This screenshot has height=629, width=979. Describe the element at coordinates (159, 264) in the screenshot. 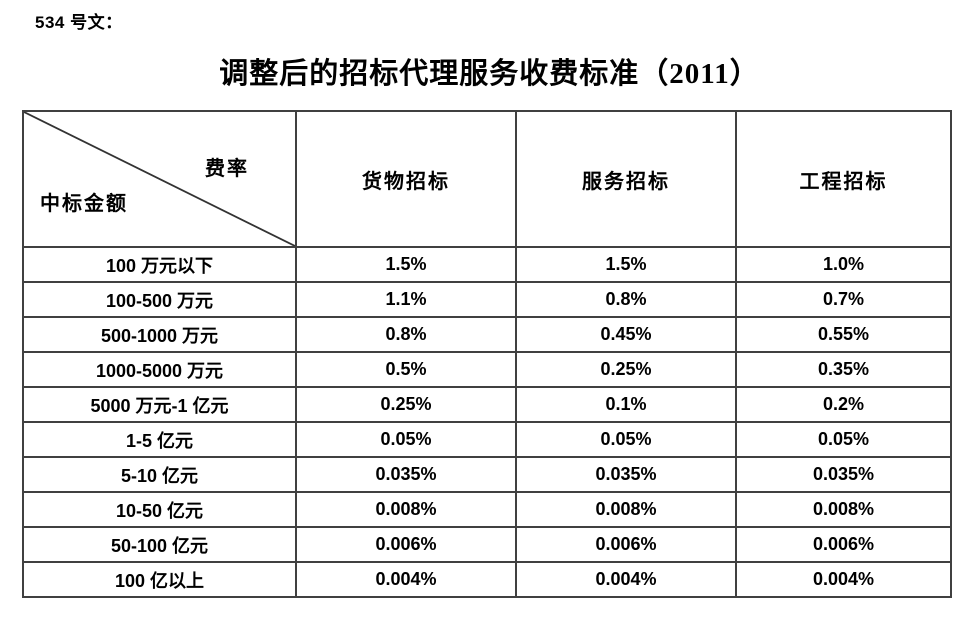

I see `amount-cell: 100 万元以下` at that location.